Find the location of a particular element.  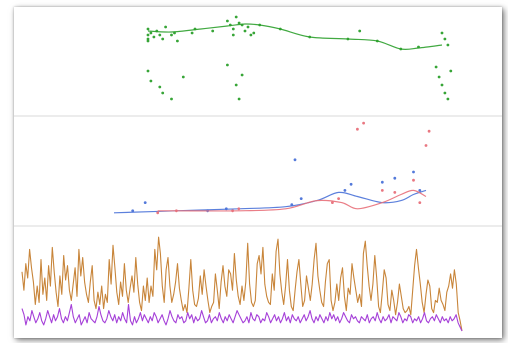

middle-series-0-smooth-line is located at coordinates (270, 201).